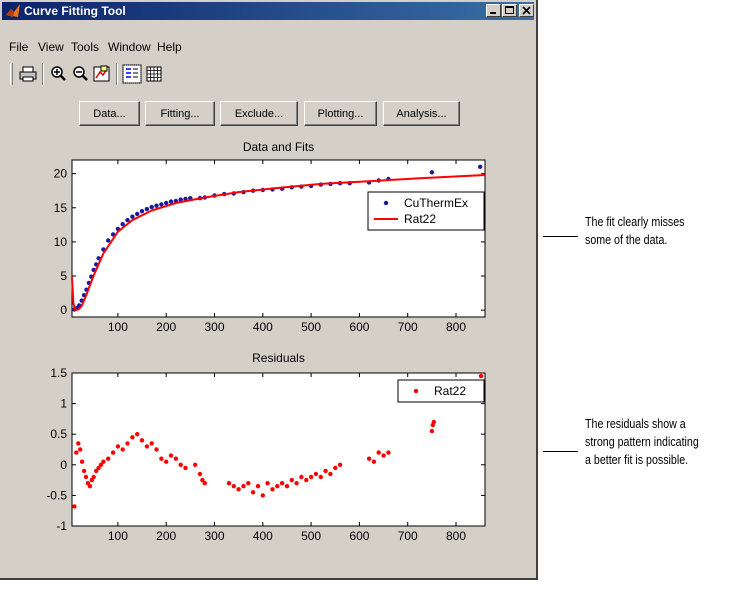 The width and height of the screenshot is (750, 598). What do you see at coordinates (154, 74) in the screenshot?
I see `grid-toggle-icon` at bounding box center [154, 74].